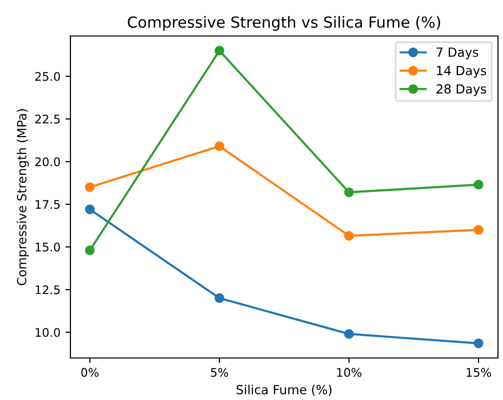  I want to click on y-tick-label: 15.0, so click(48, 247).